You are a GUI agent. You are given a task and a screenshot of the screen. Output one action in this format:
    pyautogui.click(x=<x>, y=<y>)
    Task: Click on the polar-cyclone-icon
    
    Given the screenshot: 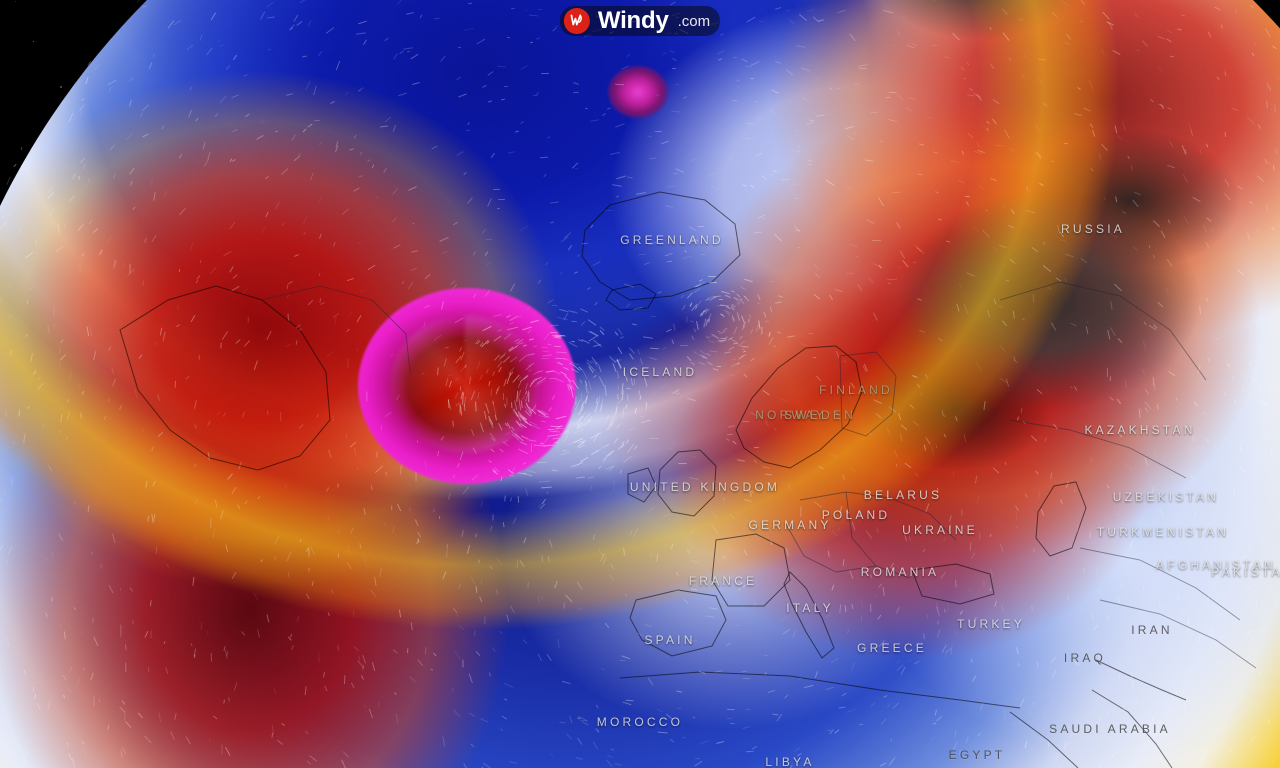 What is the action you would take?
    pyautogui.click(x=638, y=92)
    